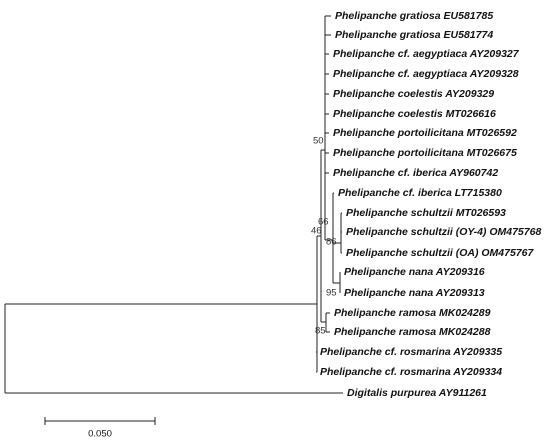  I want to click on leaf-label: Phelipanche portoilicitana MT026675, so click(425, 153).